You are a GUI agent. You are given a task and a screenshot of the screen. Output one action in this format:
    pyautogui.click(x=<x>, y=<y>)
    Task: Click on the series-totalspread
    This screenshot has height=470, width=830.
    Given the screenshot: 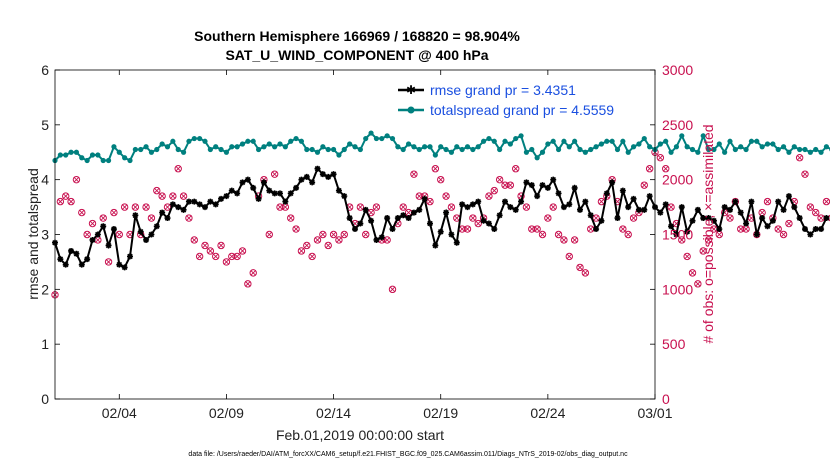 What is the action you would take?
    pyautogui.click(x=441, y=147)
    